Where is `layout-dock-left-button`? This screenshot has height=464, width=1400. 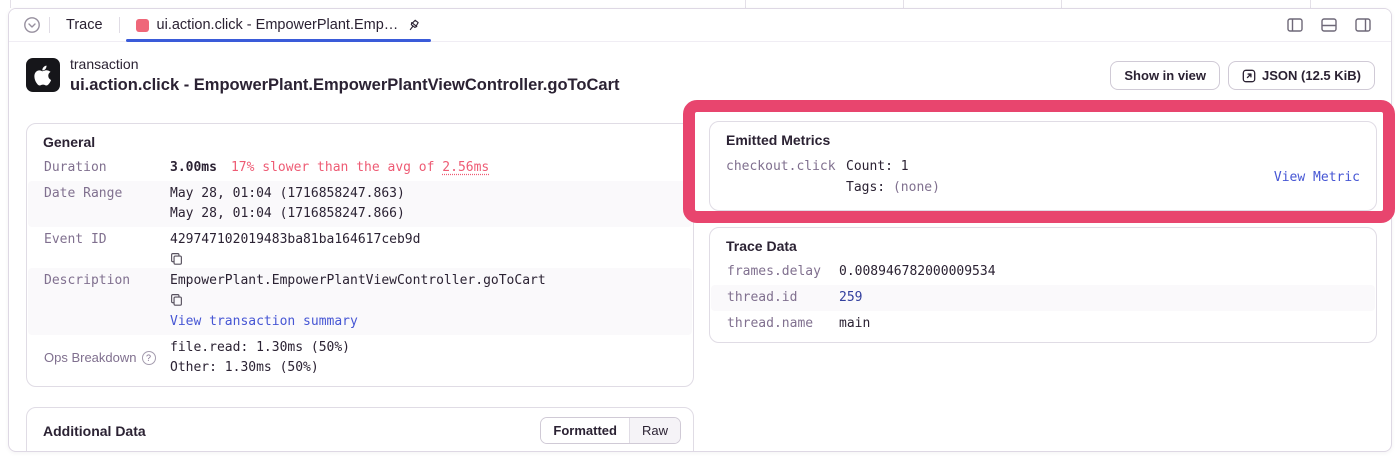 layout-dock-left-button is located at coordinates (1295, 25).